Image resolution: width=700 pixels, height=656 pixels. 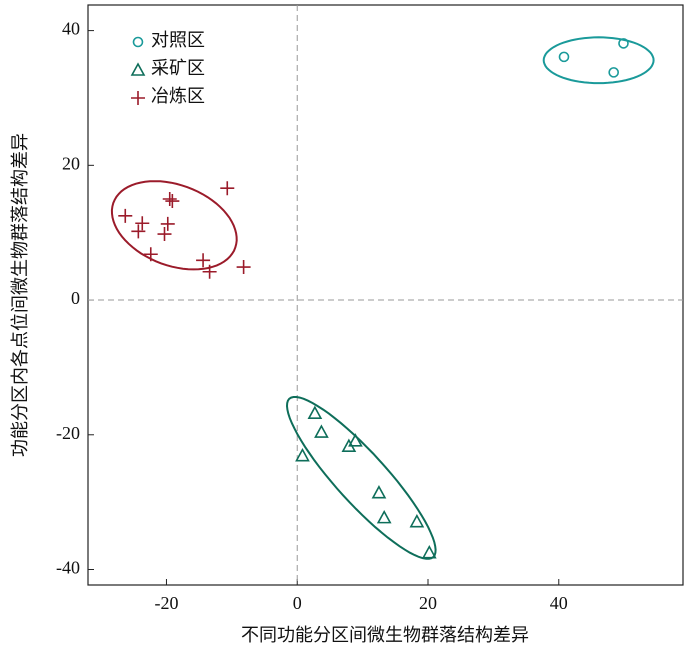 I want to click on x-tick-label: 20, so click(x=428, y=603).